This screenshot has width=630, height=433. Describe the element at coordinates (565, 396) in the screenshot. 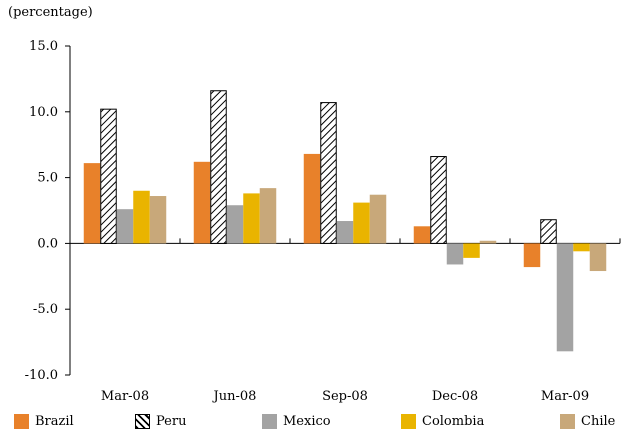

I see `x-tick-label: Mar-09` at that location.